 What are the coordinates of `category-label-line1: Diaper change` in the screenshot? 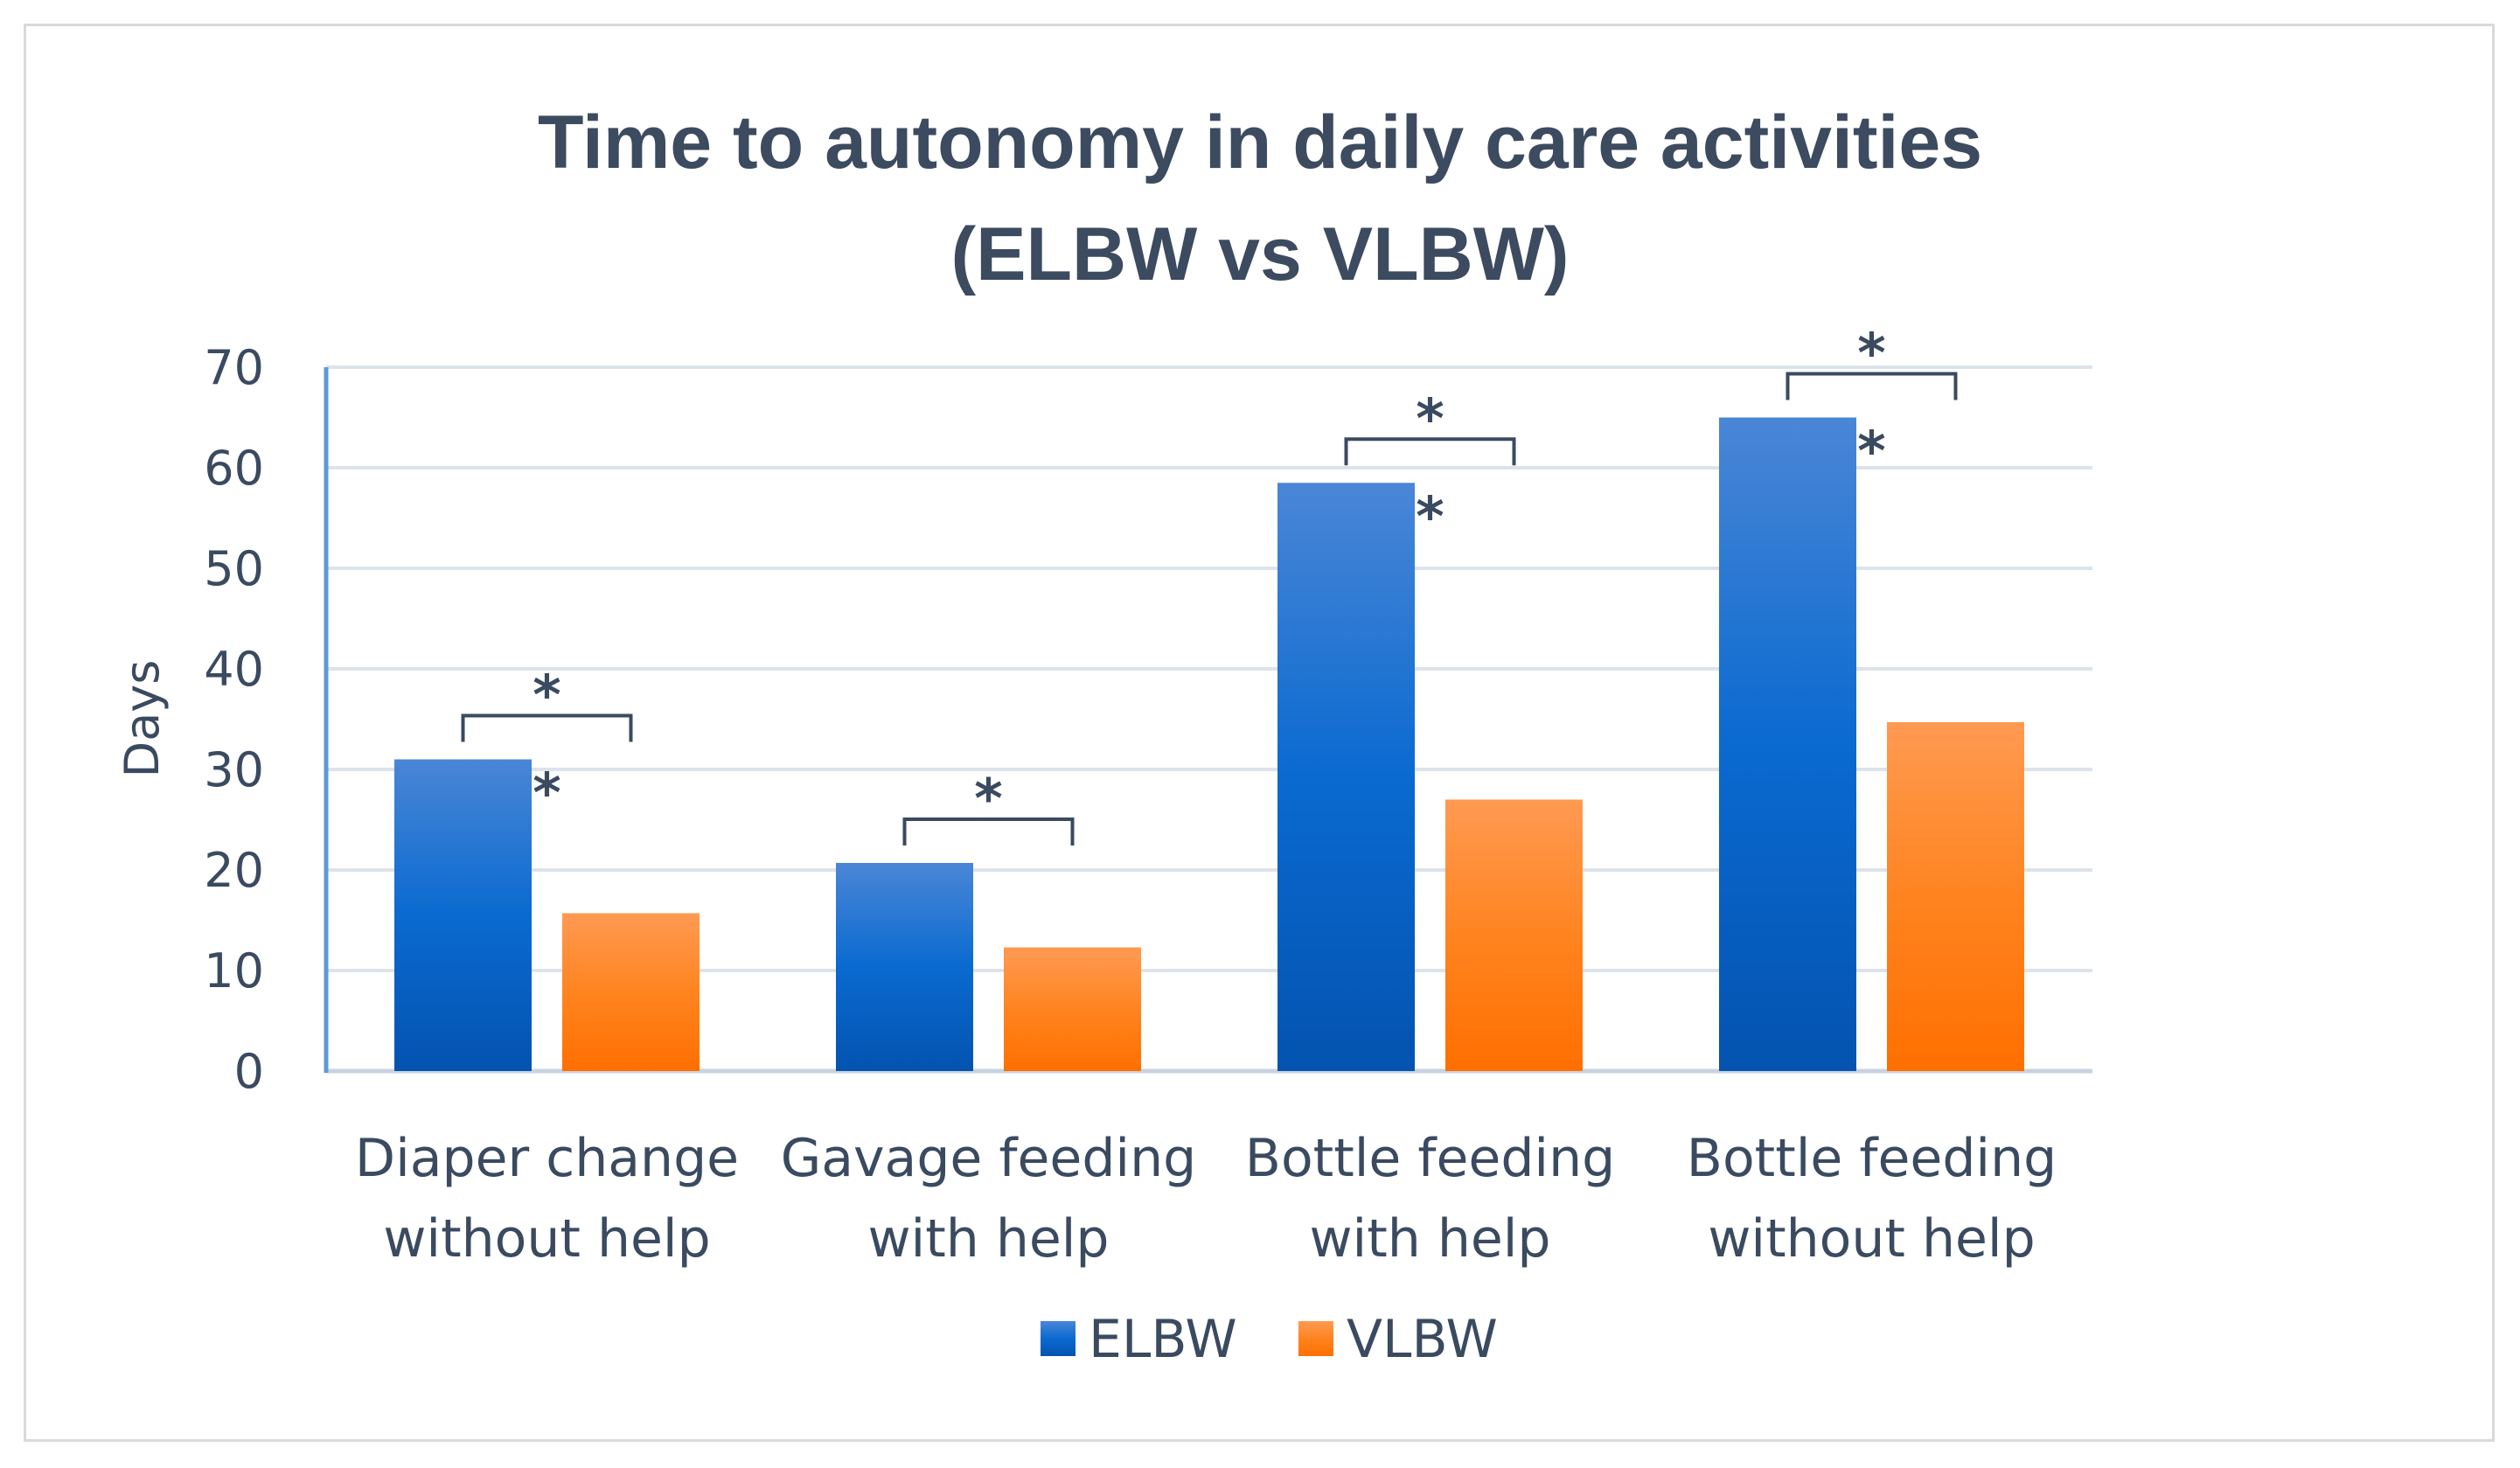 It's located at (547, 1158).